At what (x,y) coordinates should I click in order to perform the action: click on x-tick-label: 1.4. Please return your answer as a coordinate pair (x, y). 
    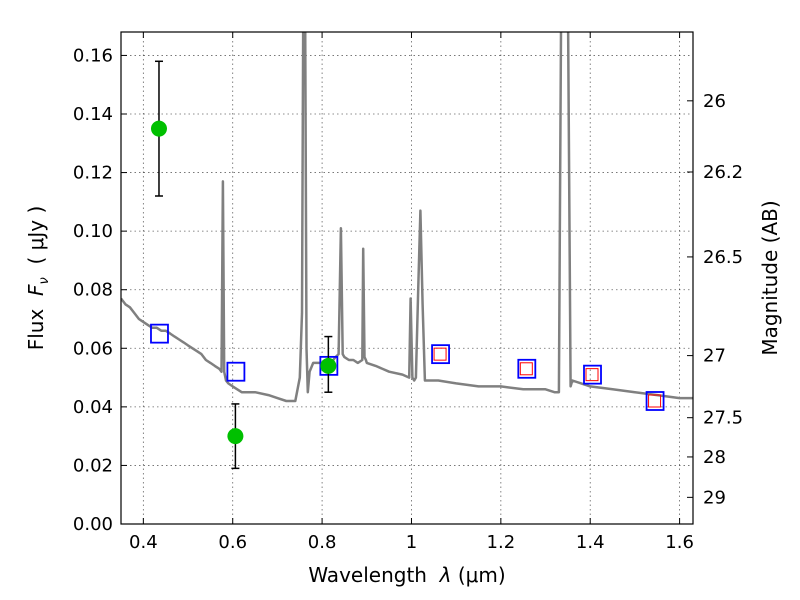
    Looking at the image, I should click on (590, 542).